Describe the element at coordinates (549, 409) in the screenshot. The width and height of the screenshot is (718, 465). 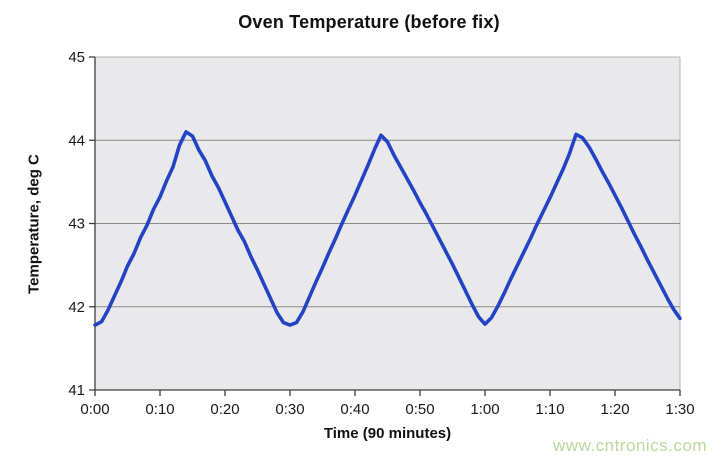
I see `x-tick-label: 1:10` at that location.